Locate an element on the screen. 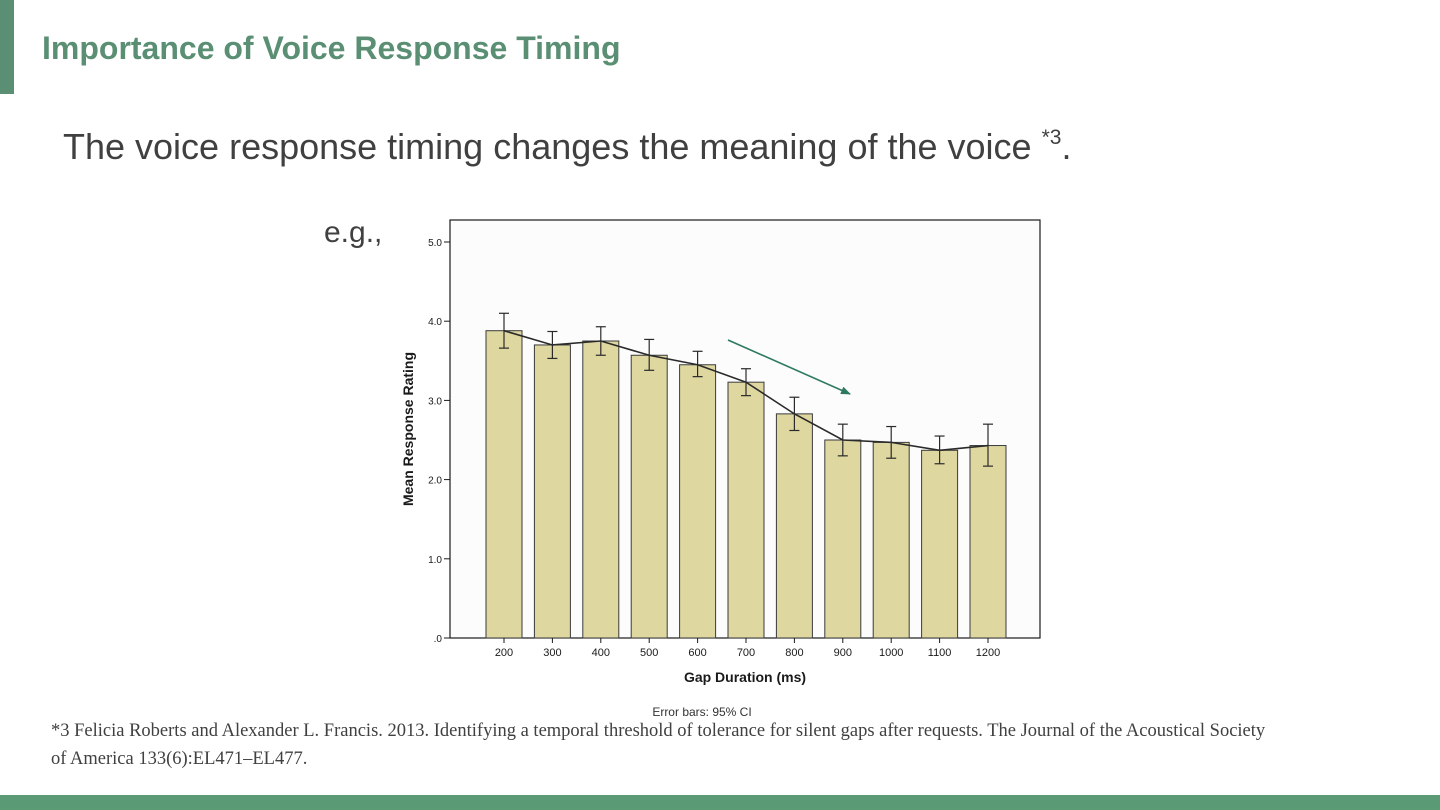 This screenshot has width=1440, height=810. citation-ref: *3 is located at coordinates (1051, 137).